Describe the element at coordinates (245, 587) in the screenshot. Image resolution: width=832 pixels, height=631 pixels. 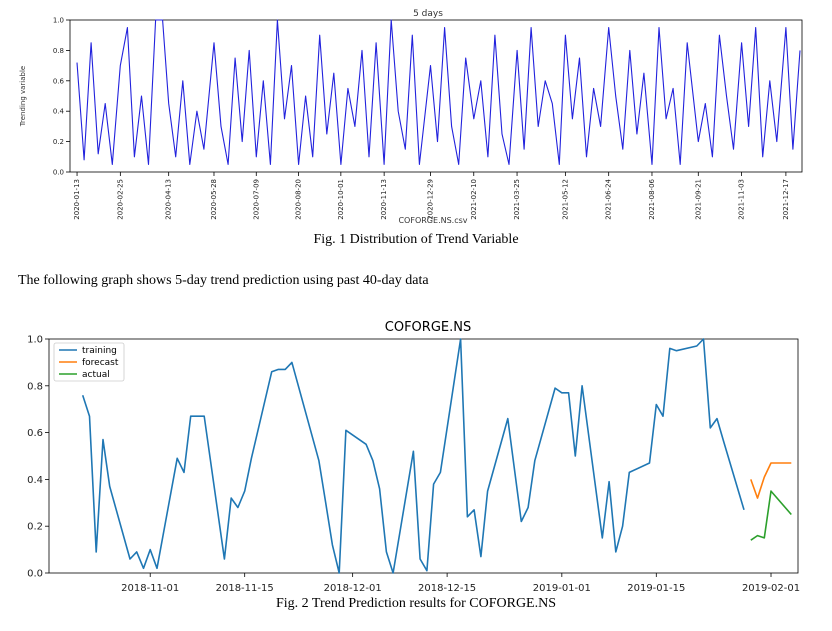
I see `x-tick-label: 2018-11-15` at that location.